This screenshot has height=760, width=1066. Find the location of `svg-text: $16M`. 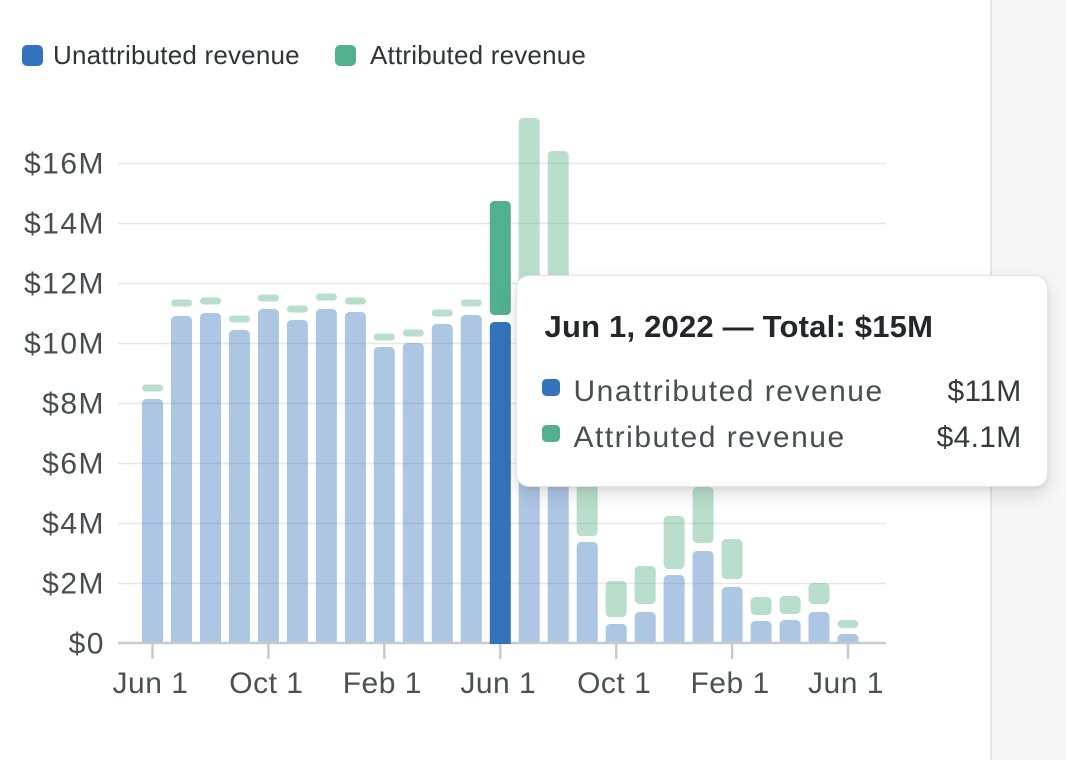

svg-text: $16M is located at coordinates (64, 164).